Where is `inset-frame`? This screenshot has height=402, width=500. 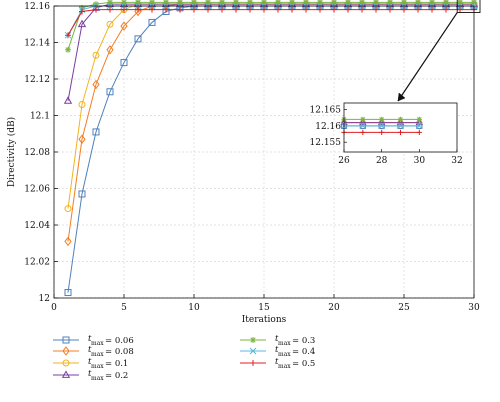 inset-frame is located at coordinates (400, 127).